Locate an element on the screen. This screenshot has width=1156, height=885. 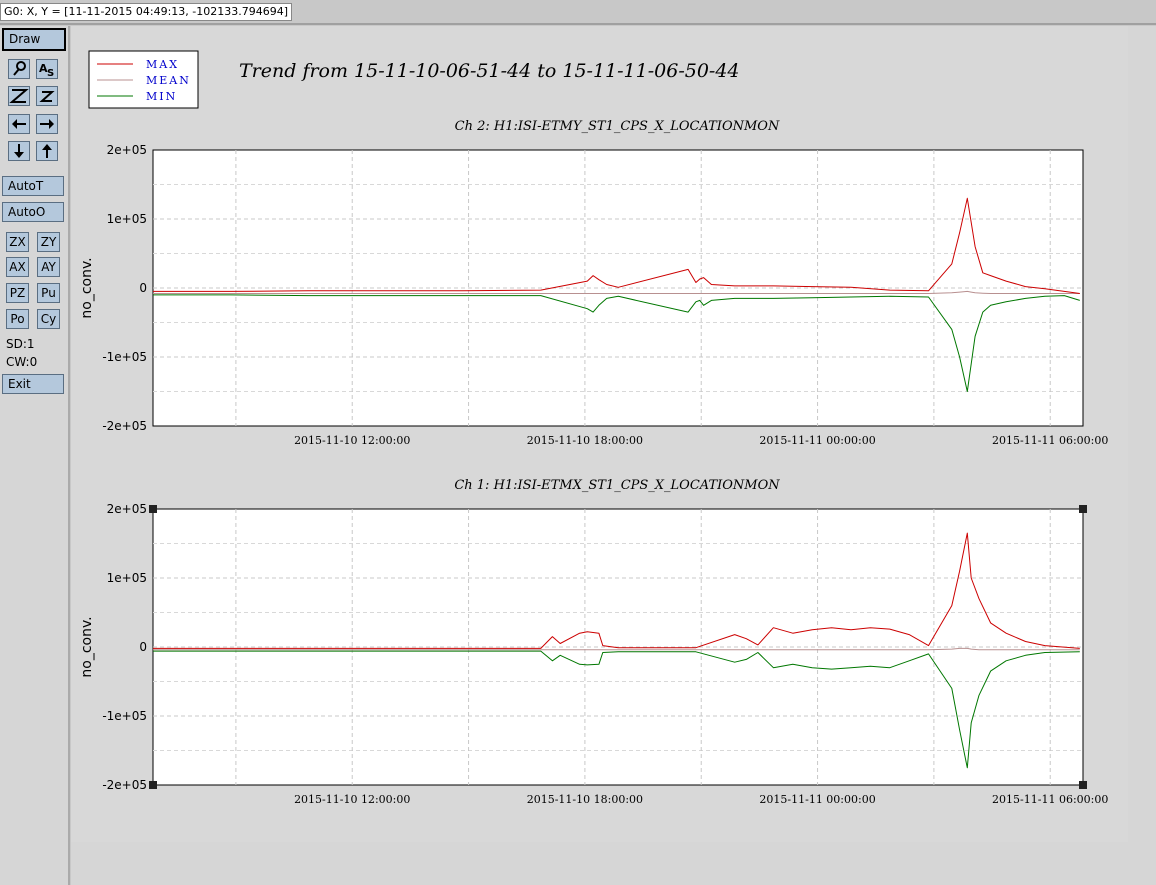
zoom-small-button is located at coordinates (47, 96).